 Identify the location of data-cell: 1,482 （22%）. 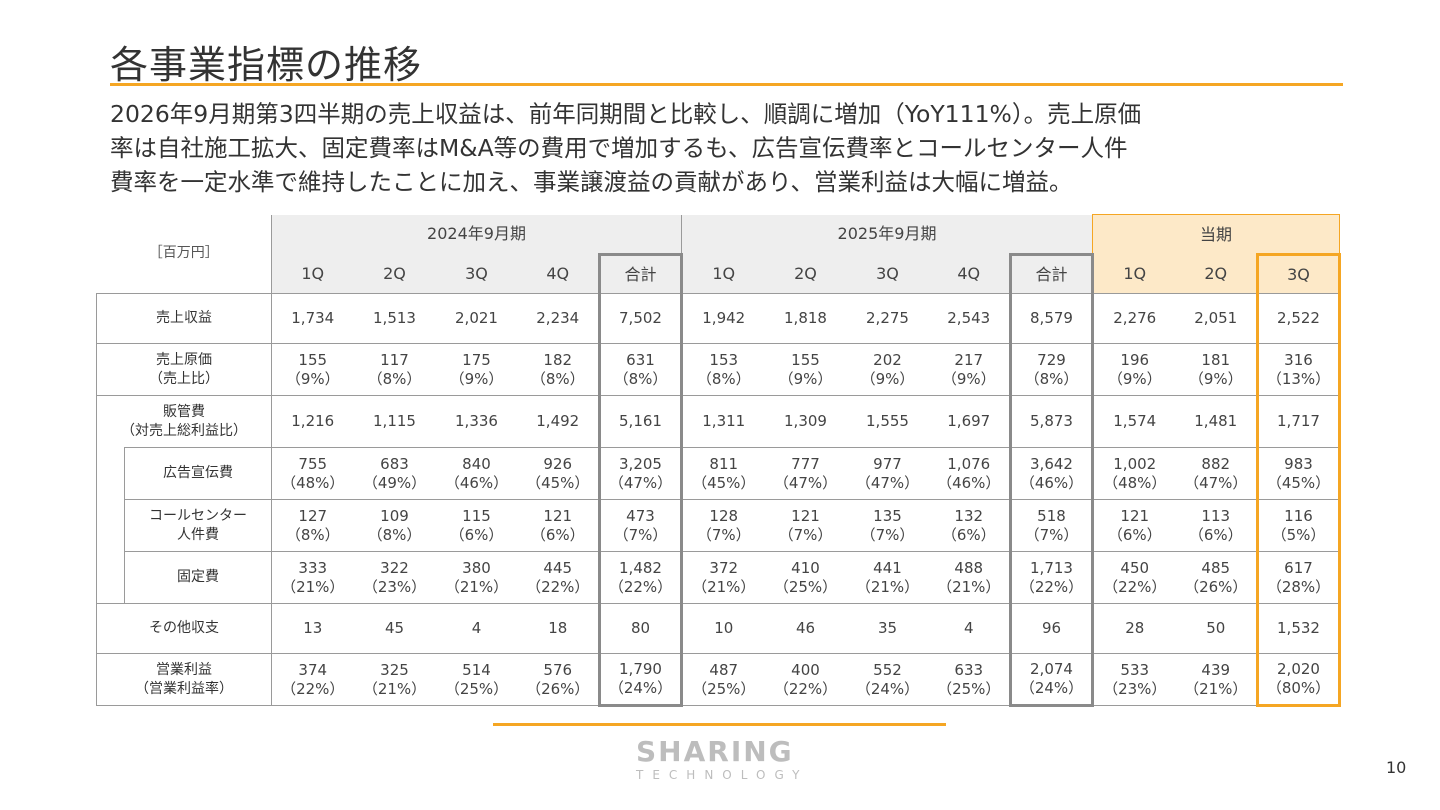
(640, 577).